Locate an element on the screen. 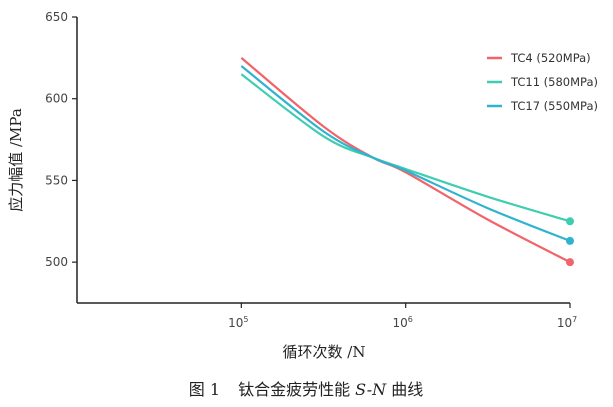 Image resolution: width=613 pixels, height=407 pixels. legend-label: TC11 (580MPa) is located at coordinates (554, 82).